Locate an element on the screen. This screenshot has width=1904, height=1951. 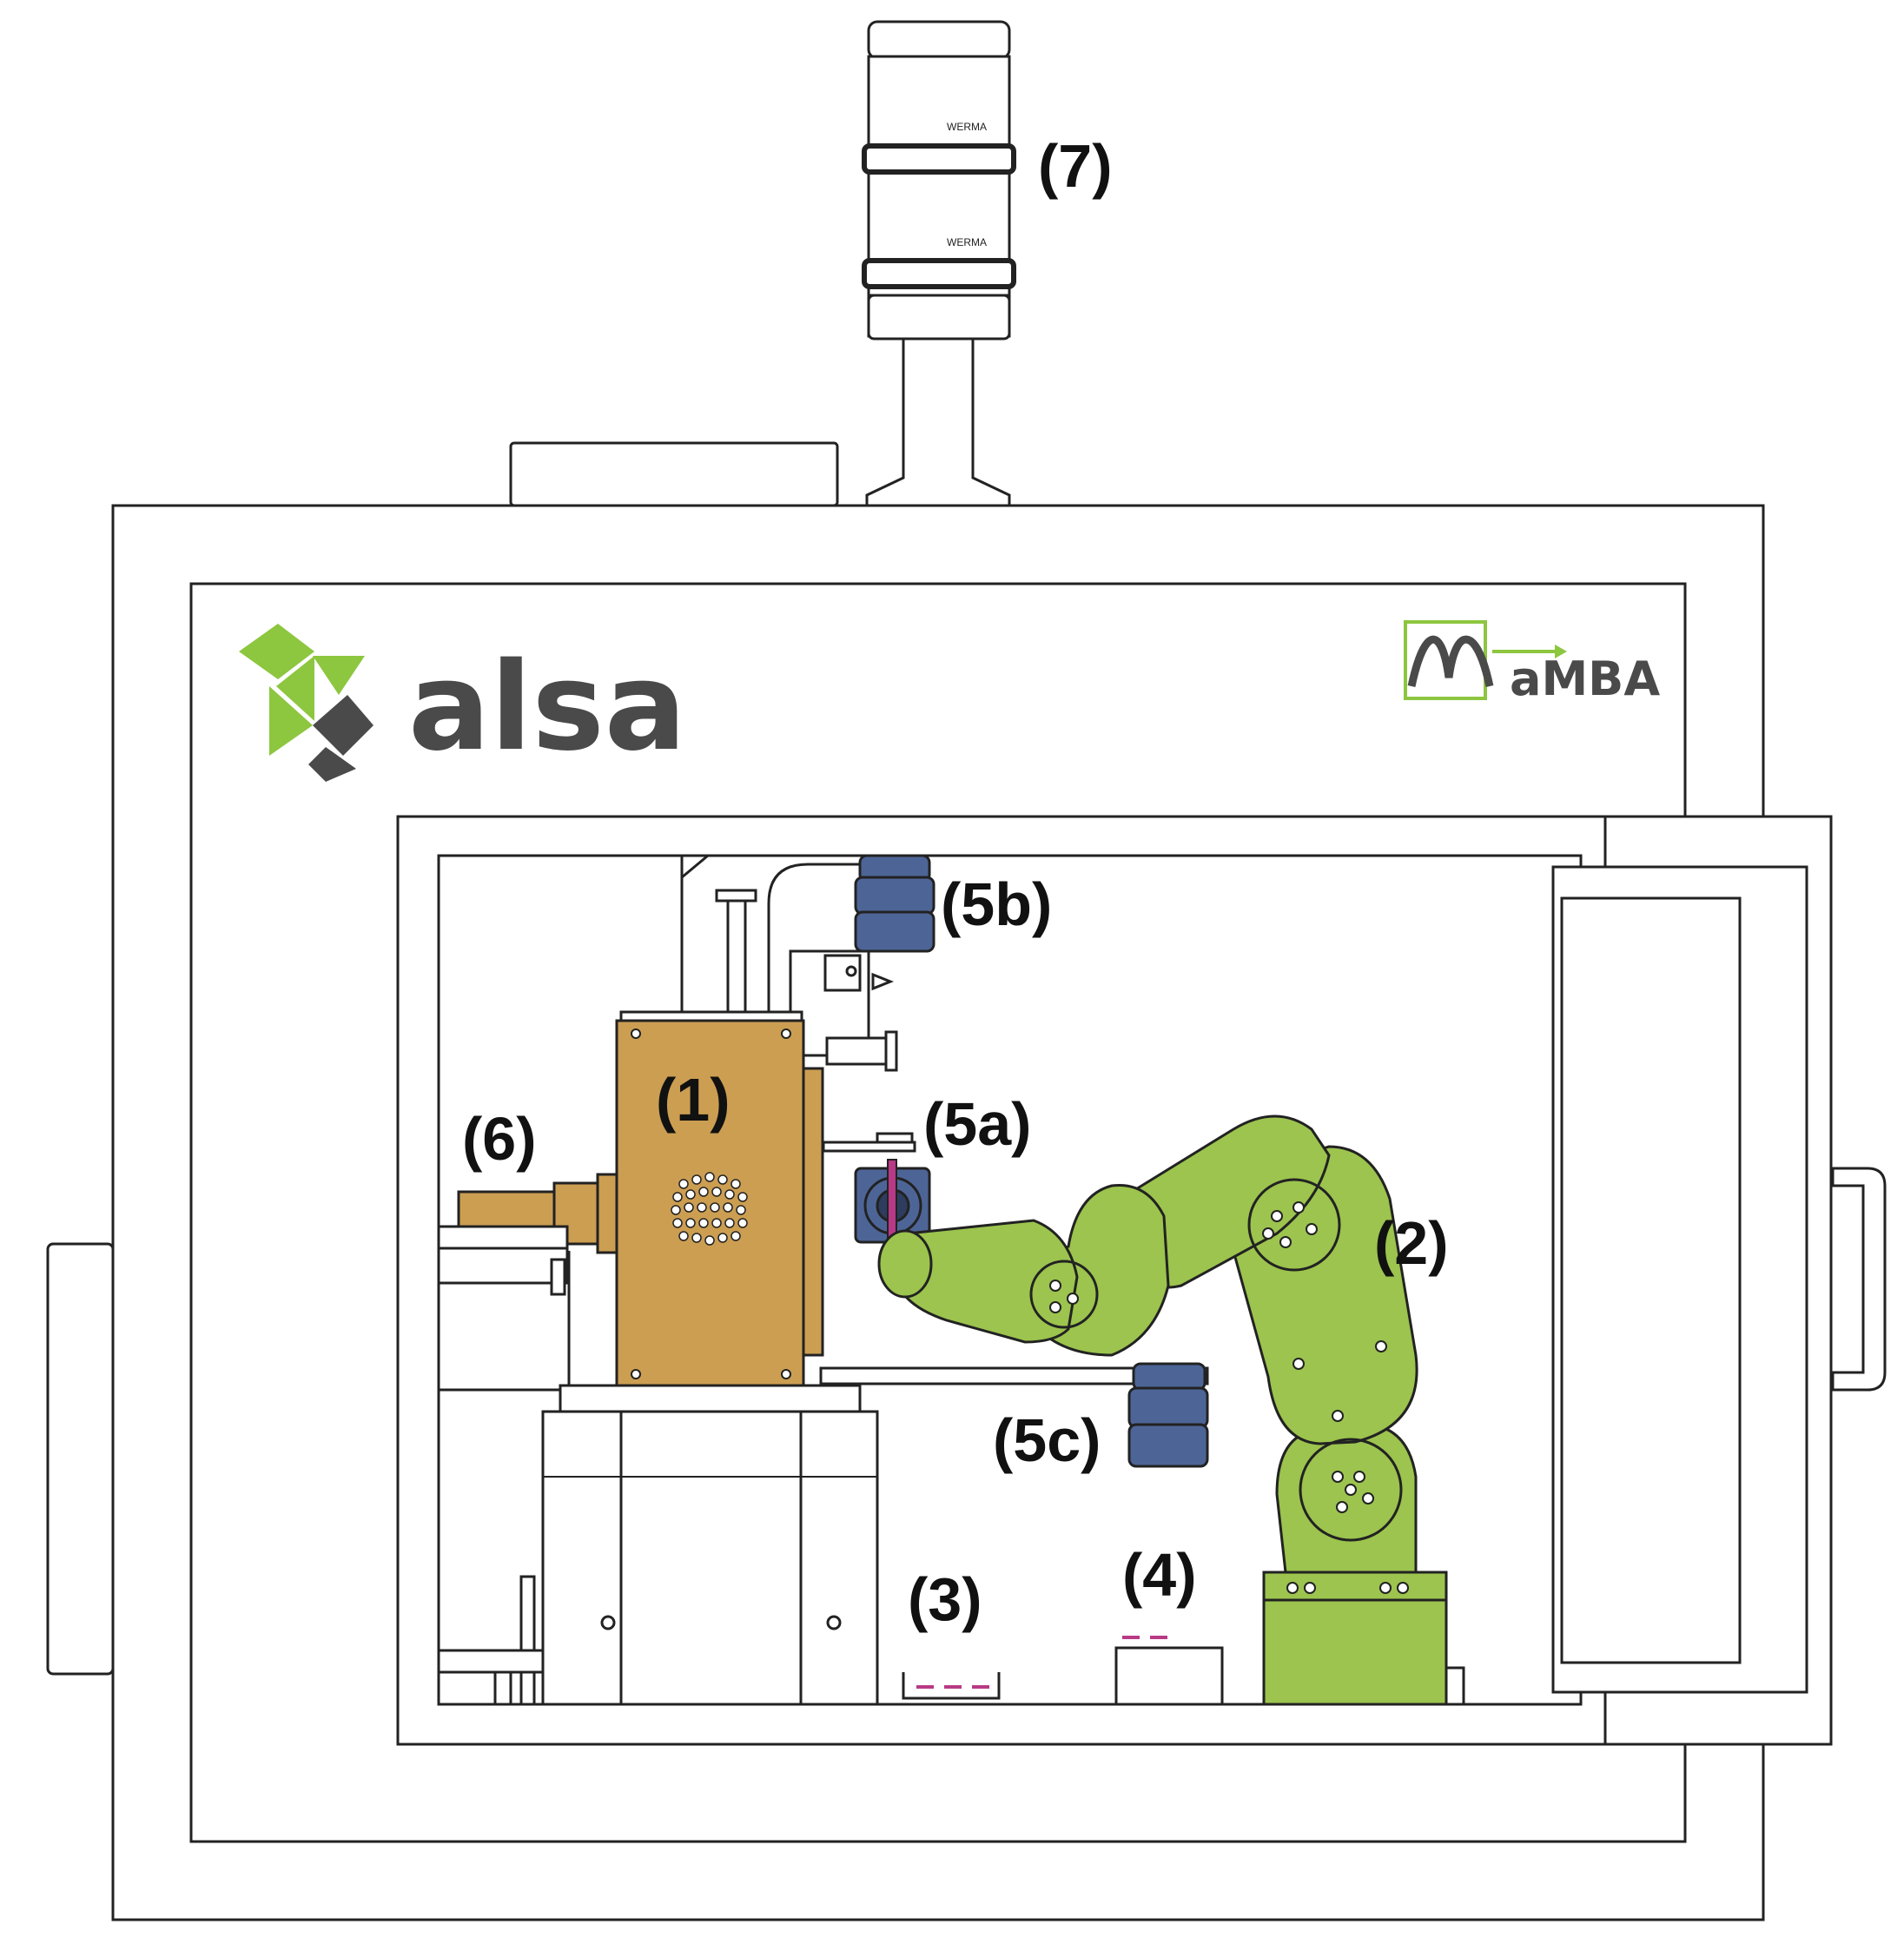
label-signal-tower: (7) is located at coordinates (1075, 166).